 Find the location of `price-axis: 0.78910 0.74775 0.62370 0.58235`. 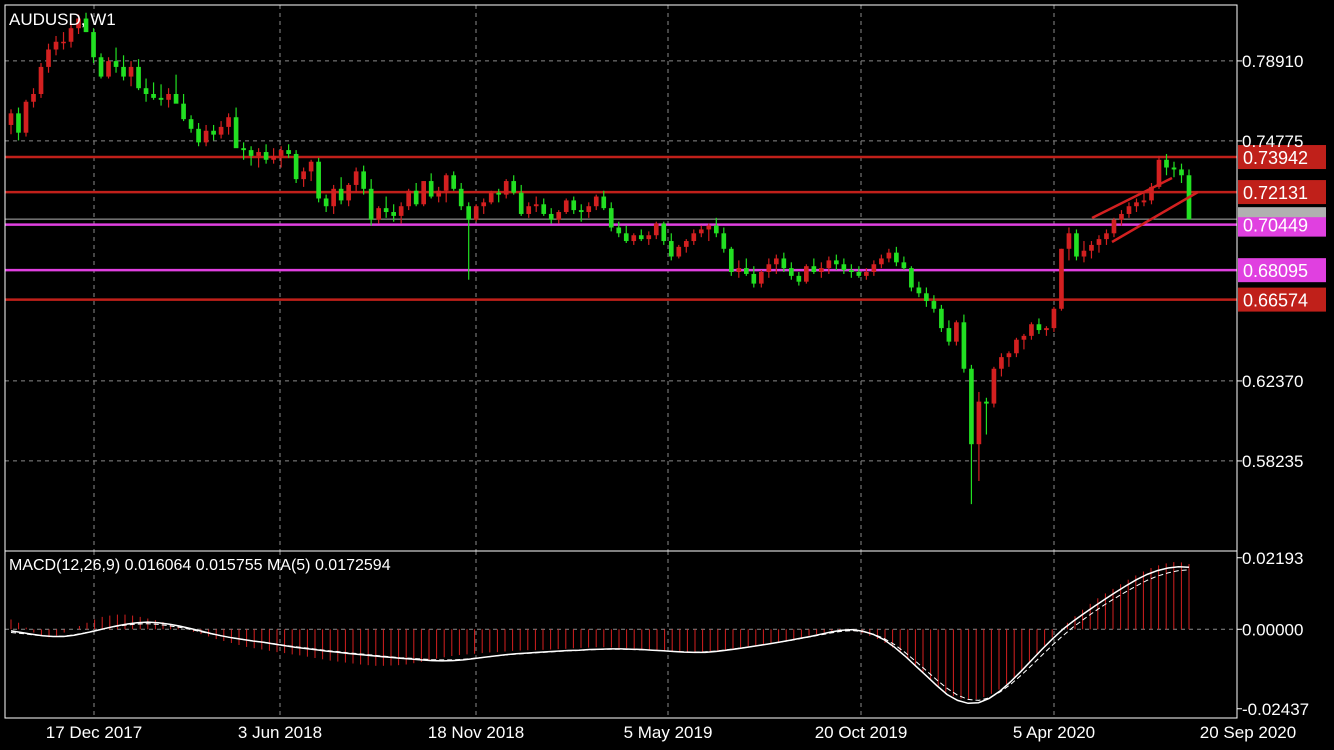

price-axis: 0.78910 0.74775 0.62370 0.58235 is located at coordinates (1270, 261).